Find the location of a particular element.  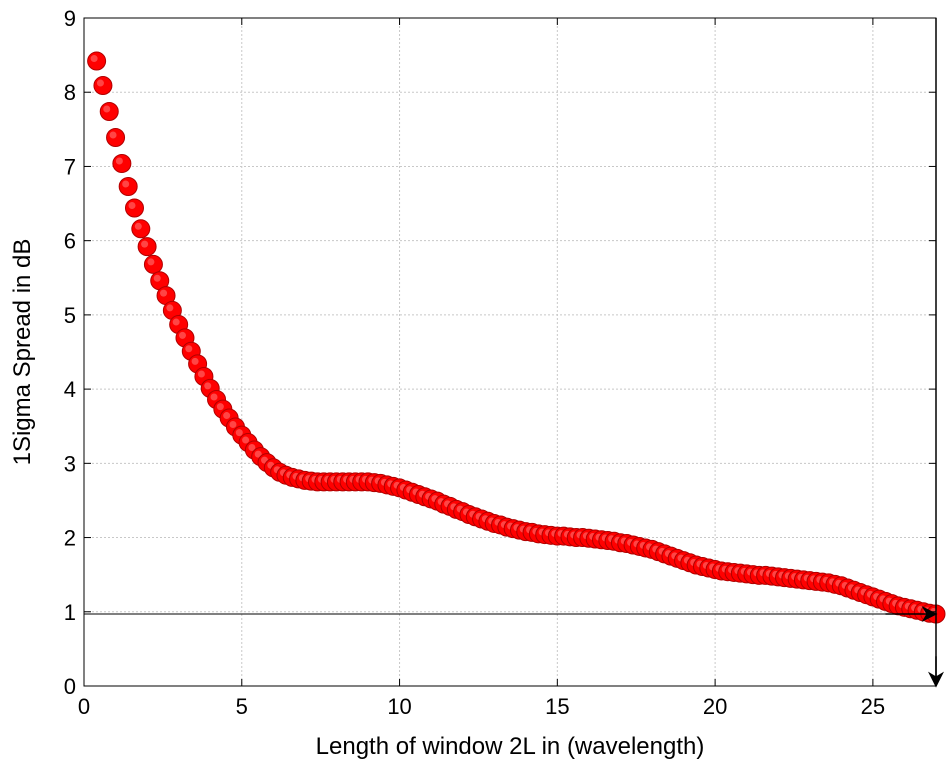

y-tick-label: 0 is located at coordinates (70, 686).